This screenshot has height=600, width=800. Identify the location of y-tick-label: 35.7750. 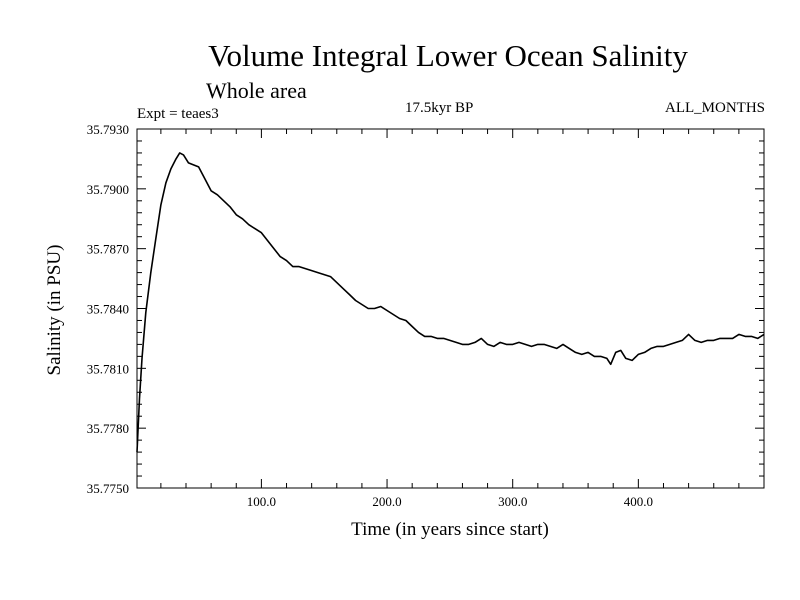
(108, 488).